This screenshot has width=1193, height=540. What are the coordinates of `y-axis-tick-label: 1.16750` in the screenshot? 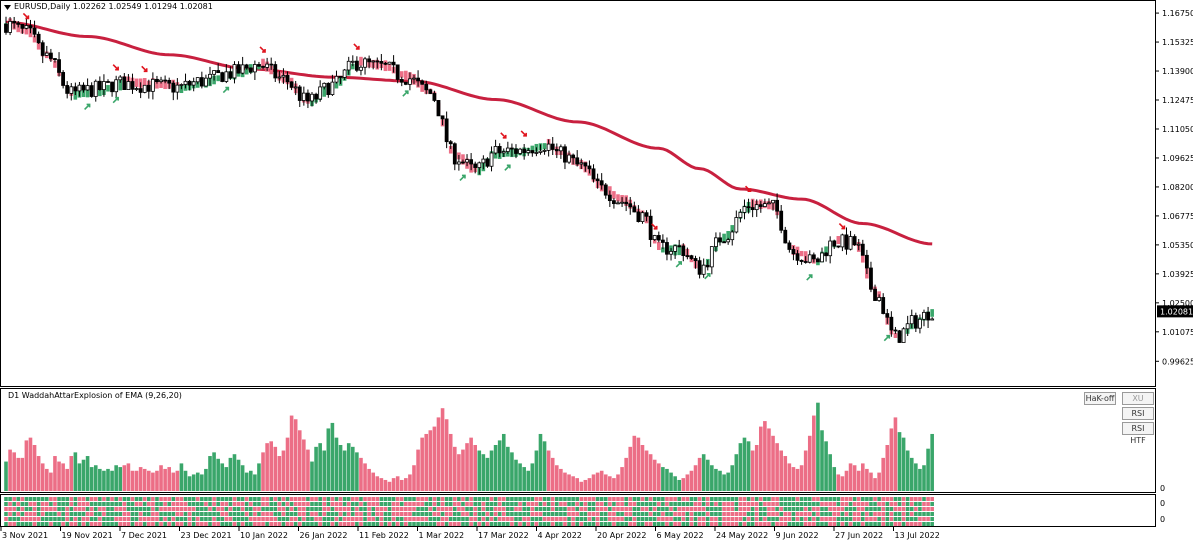 It's located at (1177, 13).